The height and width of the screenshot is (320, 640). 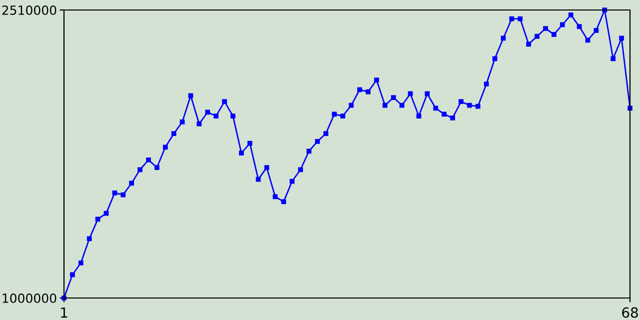 I want to click on x-tick-label: 68, so click(x=630, y=312).